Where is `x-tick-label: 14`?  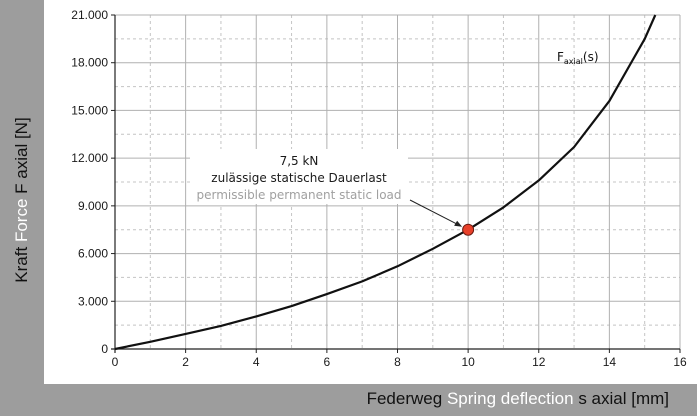 x-tick-label: 14 is located at coordinates (610, 362).